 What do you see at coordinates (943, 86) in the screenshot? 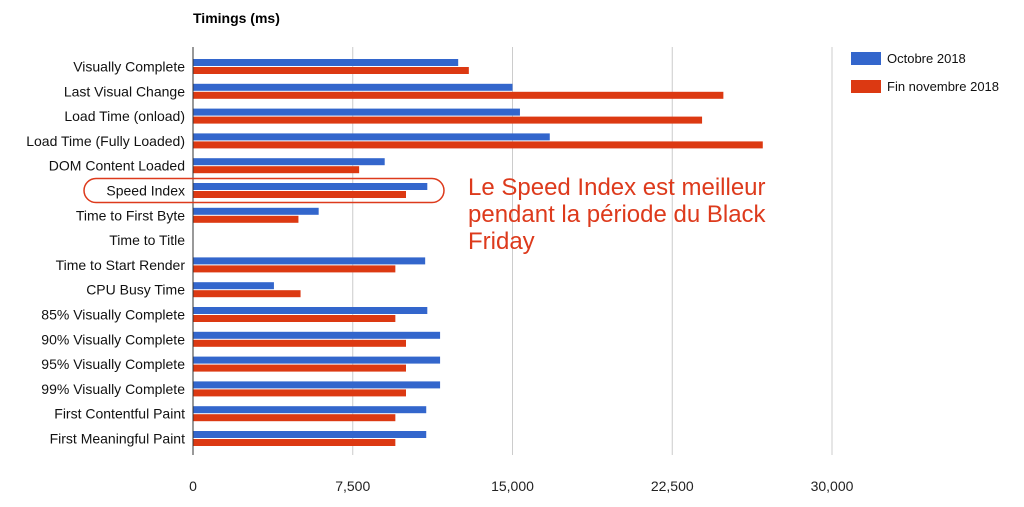
I see `legend-label: Fin novembre 2018` at bounding box center [943, 86].